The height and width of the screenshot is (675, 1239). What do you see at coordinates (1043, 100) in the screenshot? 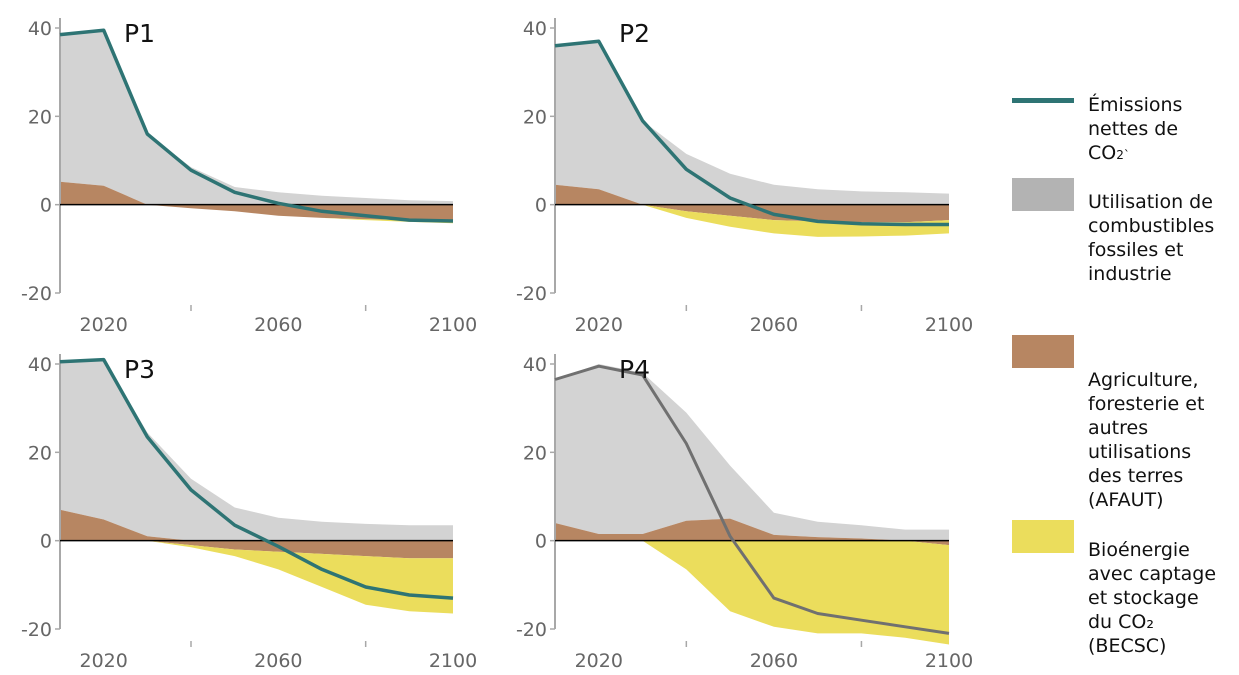
I see `legend-swatch-net-emissions` at bounding box center [1043, 100].